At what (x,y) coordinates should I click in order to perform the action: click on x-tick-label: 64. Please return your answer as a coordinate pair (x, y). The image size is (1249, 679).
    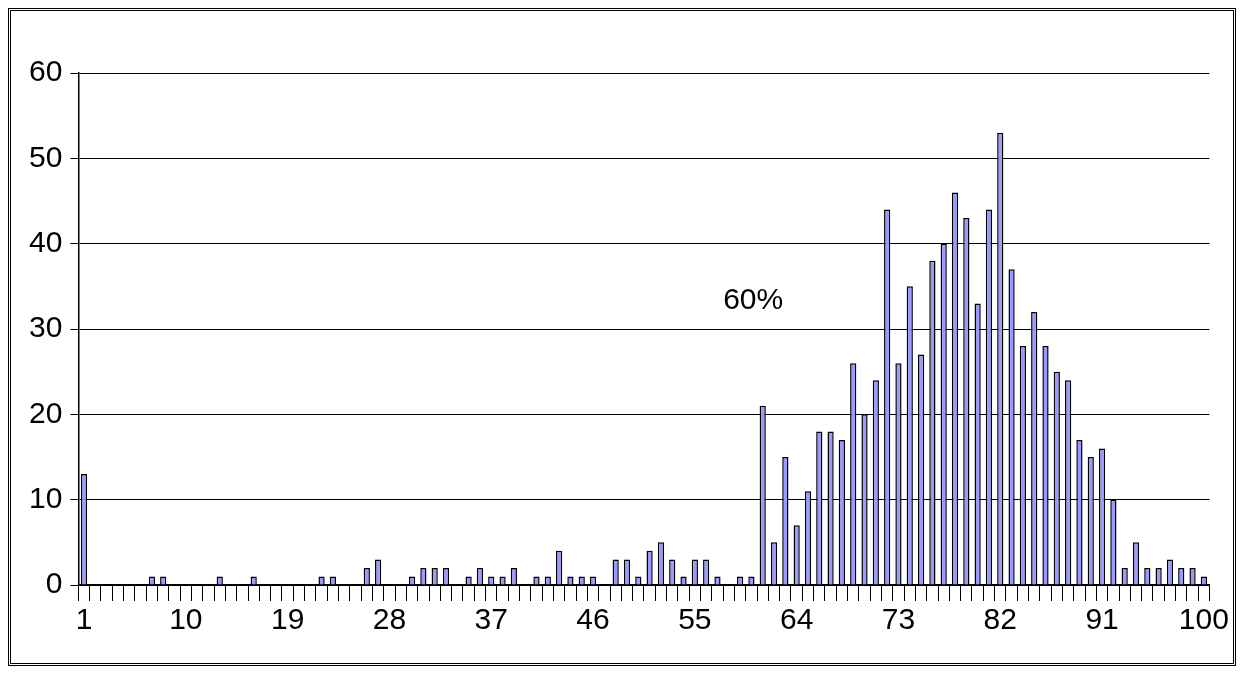
    Looking at the image, I should click on (796, 619).